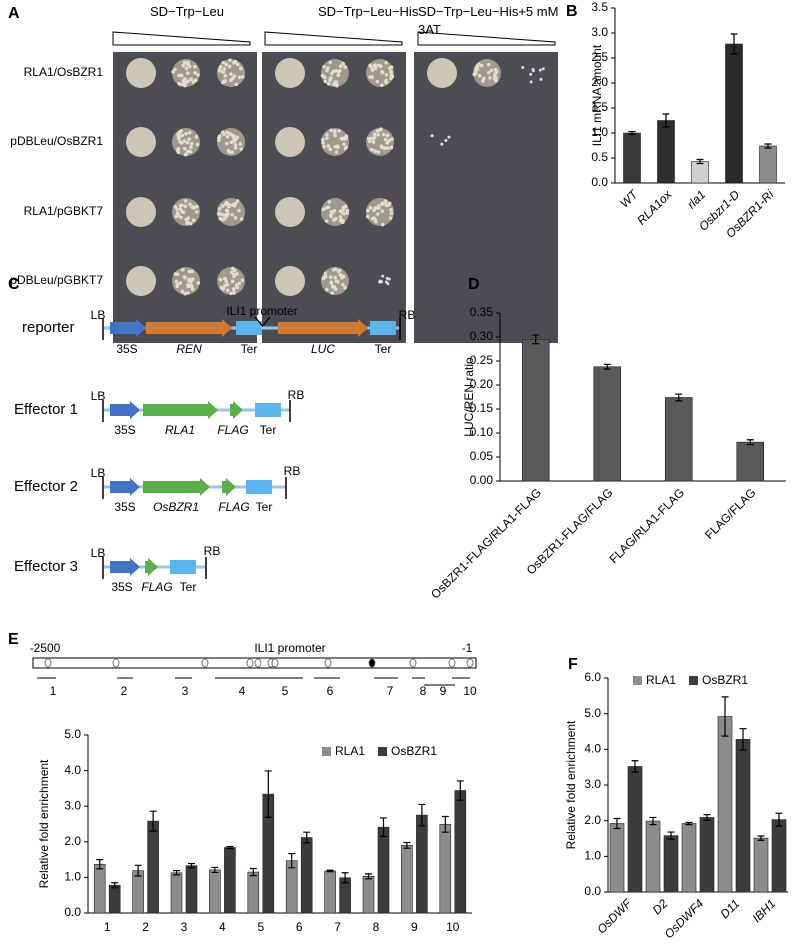 The height and width of the screenshot is (948, 797). I want to click on construct-name: Effector 3, so click(46, 566).